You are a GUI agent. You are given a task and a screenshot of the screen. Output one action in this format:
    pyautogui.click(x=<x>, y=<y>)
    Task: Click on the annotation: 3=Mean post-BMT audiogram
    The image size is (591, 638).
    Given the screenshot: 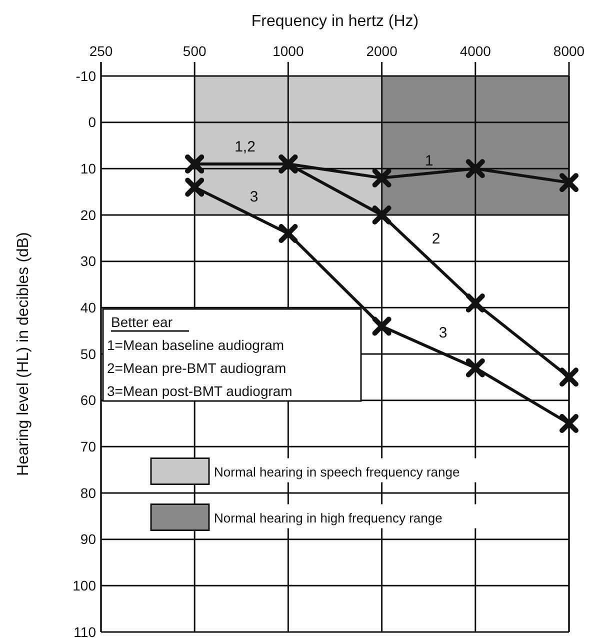 What is the action you would take?
    pyautogui.click(x=199, y=391)
    